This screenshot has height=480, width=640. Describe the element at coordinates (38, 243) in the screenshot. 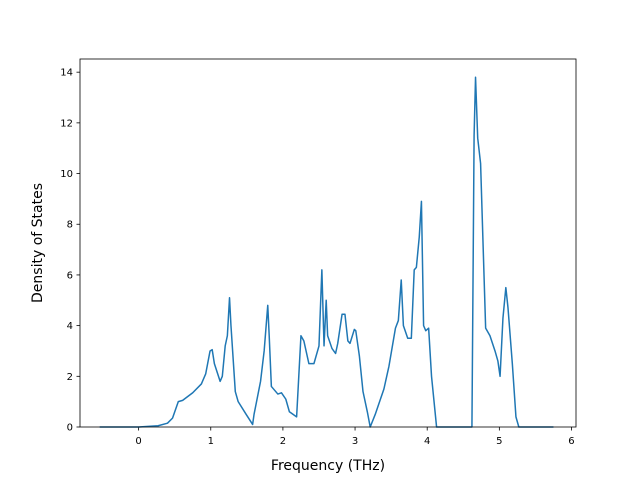

I see `y-axis-label: Density of States` at that location.